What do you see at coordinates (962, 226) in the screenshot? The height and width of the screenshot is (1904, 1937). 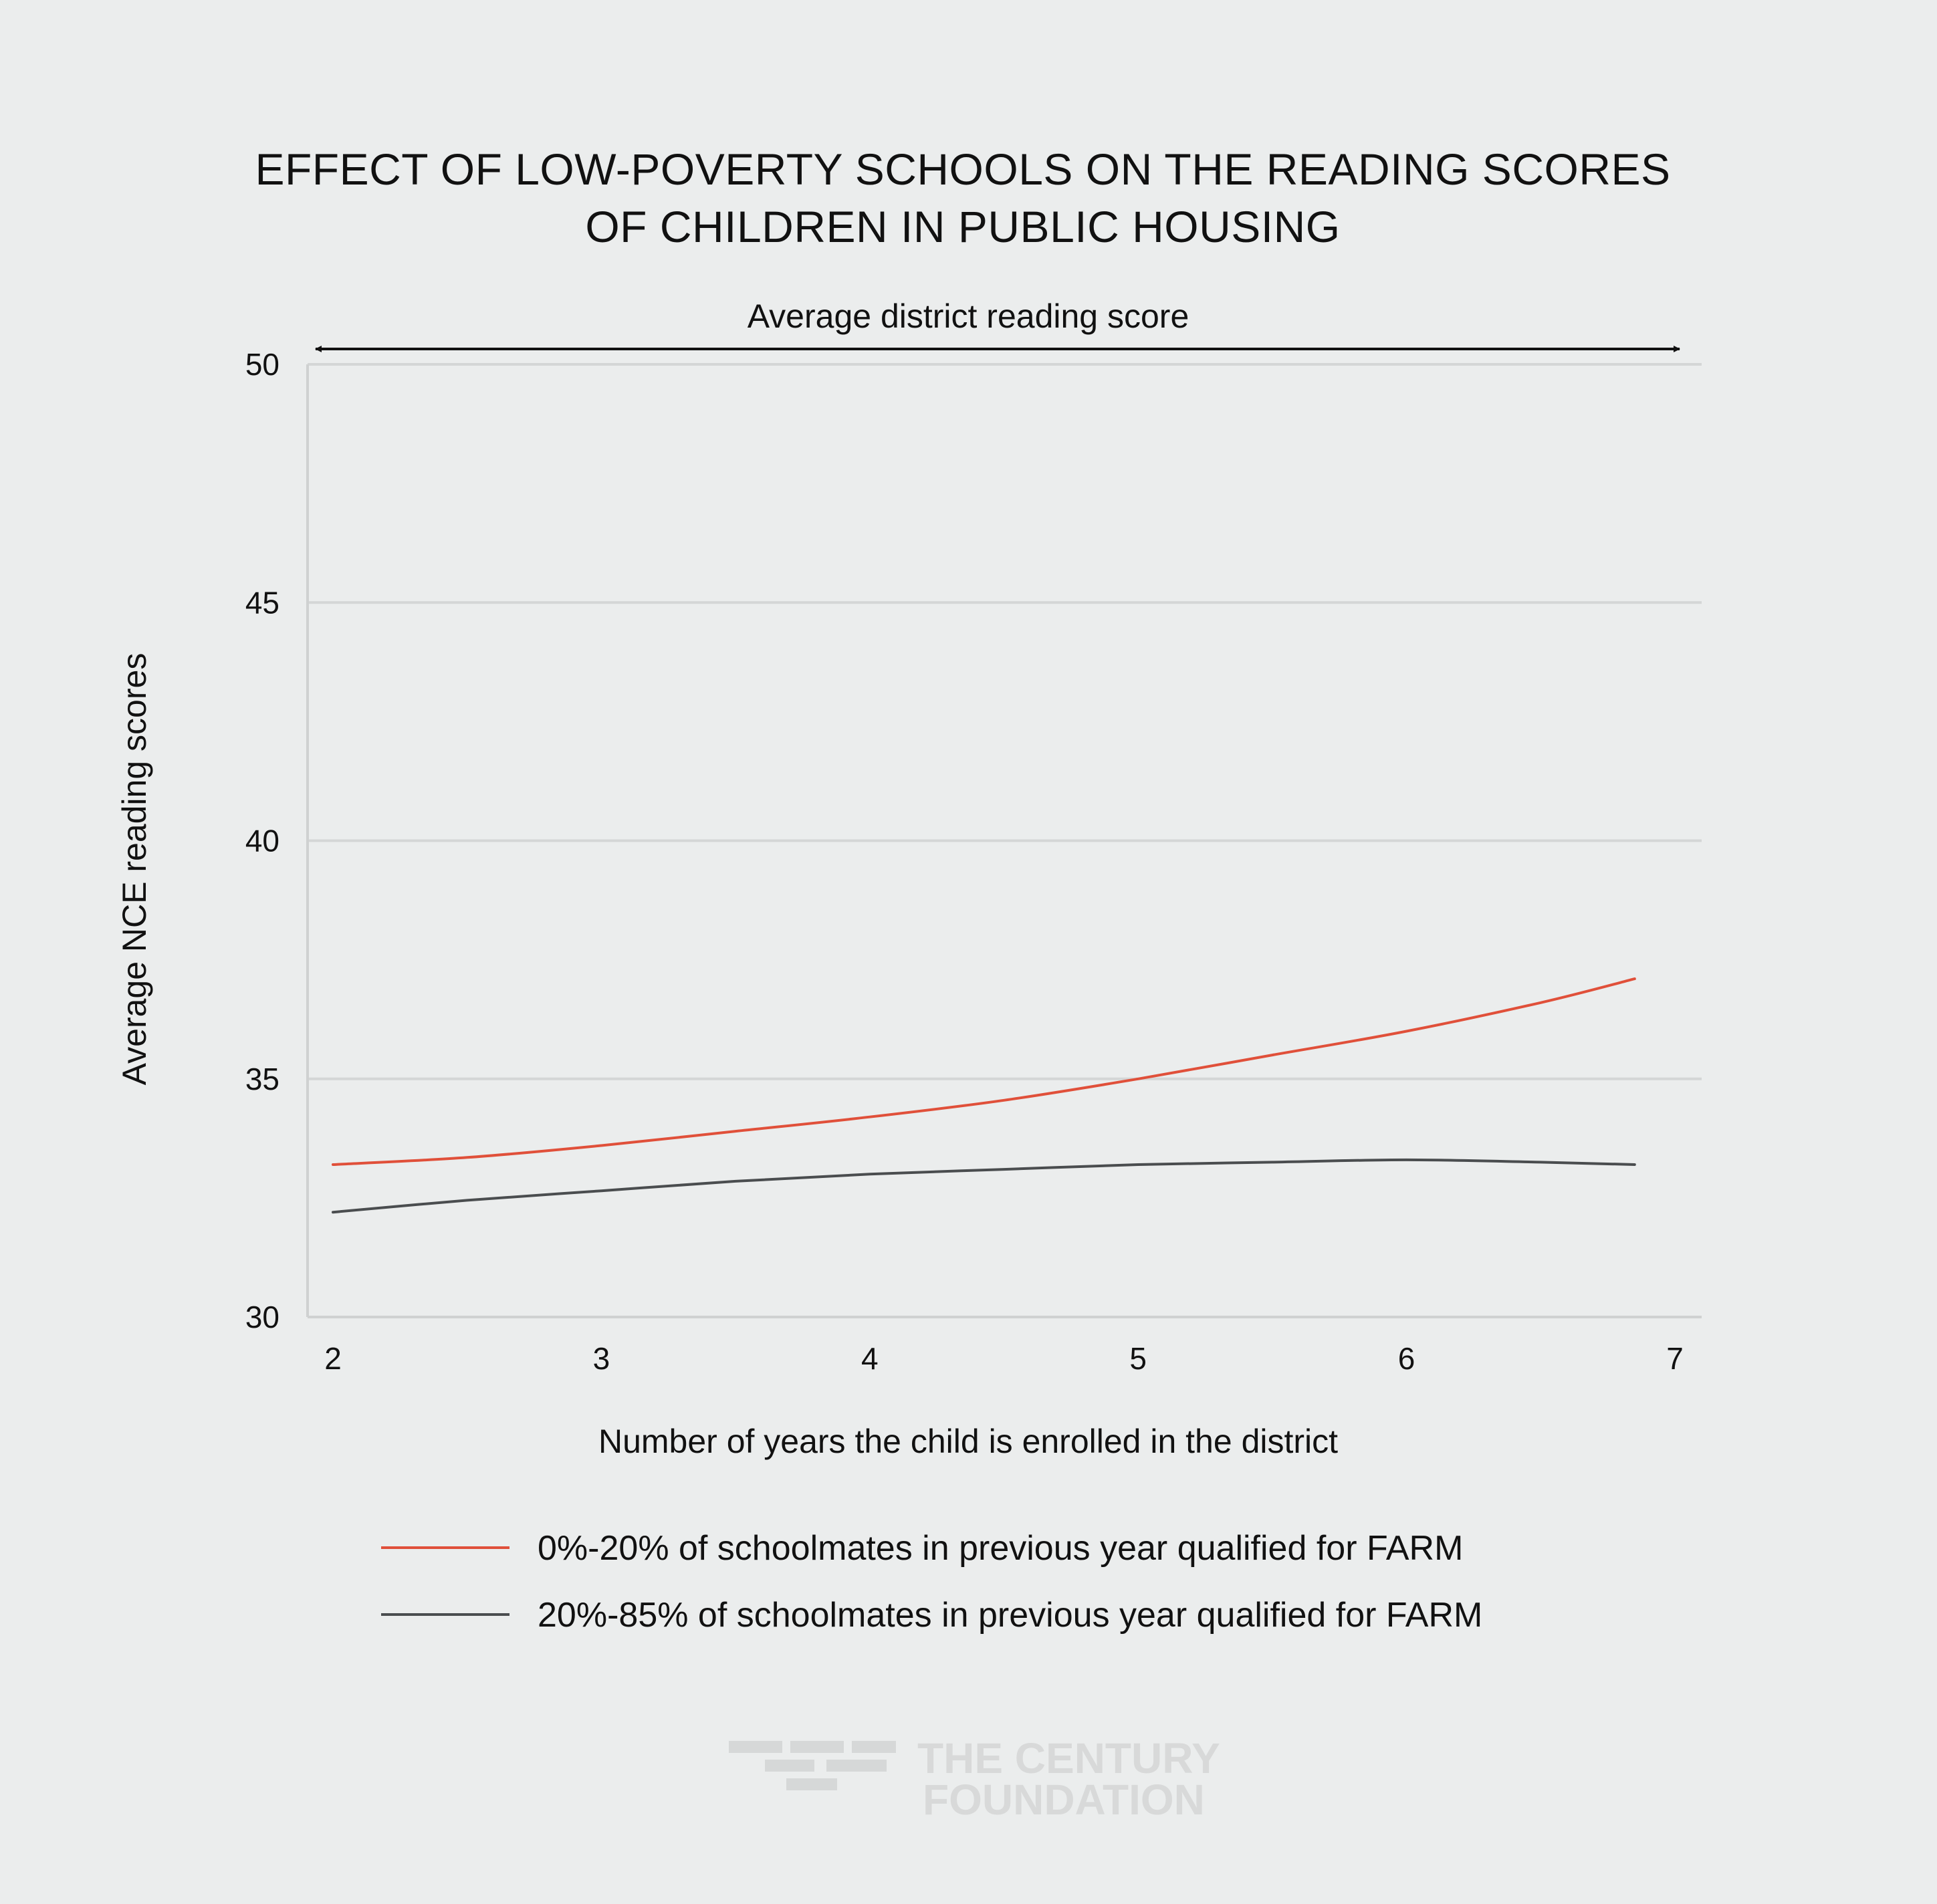 I see `chart-title-line-2: OF CHILDREN IN PUBLIC HOUSING` at bounding box center [962, 226].